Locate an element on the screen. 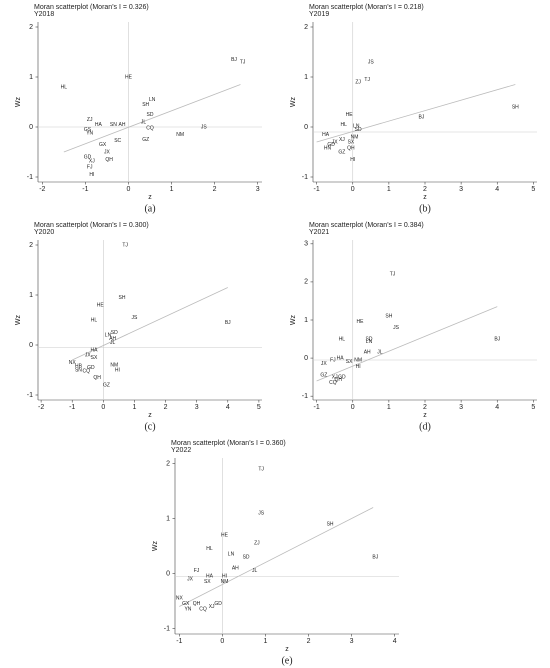  y-tick-label: 3 is located at coordinates (306, 244).